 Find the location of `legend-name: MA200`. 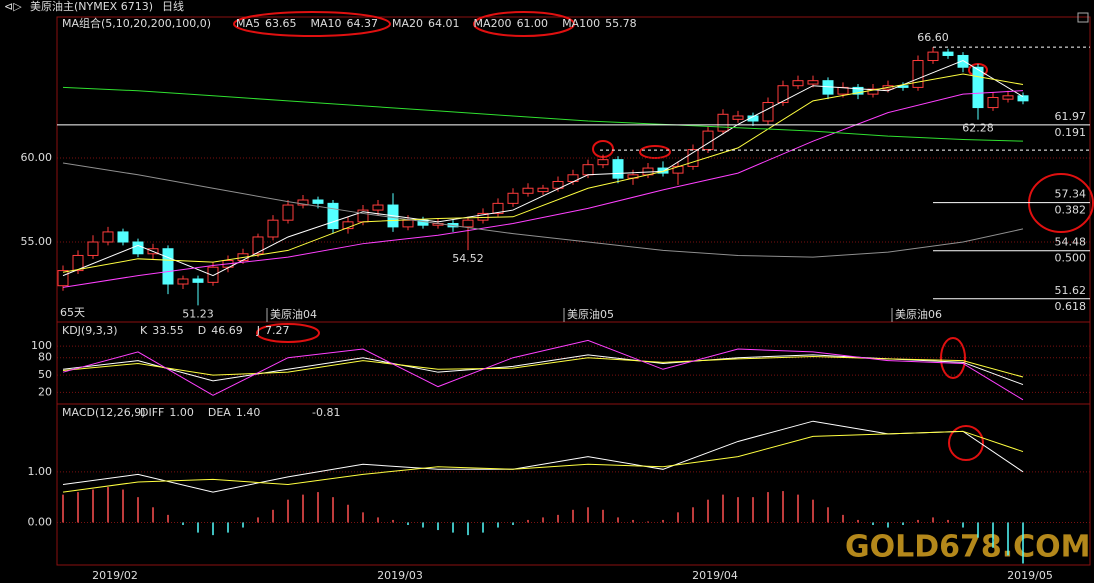

legend-name: MA200 is located at coordinates (493, 23).